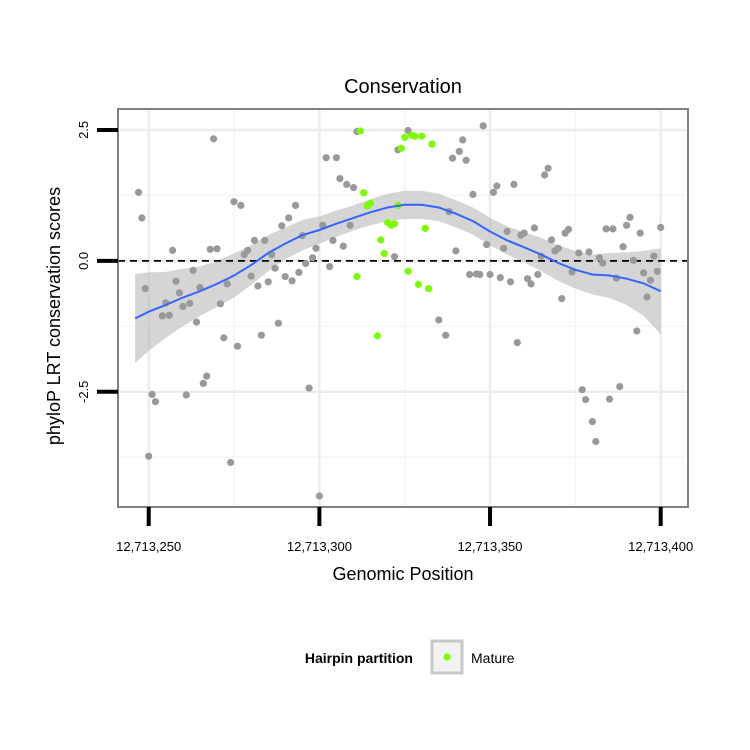 Image resolution: width=750 pixels, height=750 pixels. I want to click on chart-title: Conservation, so click(403, 87).